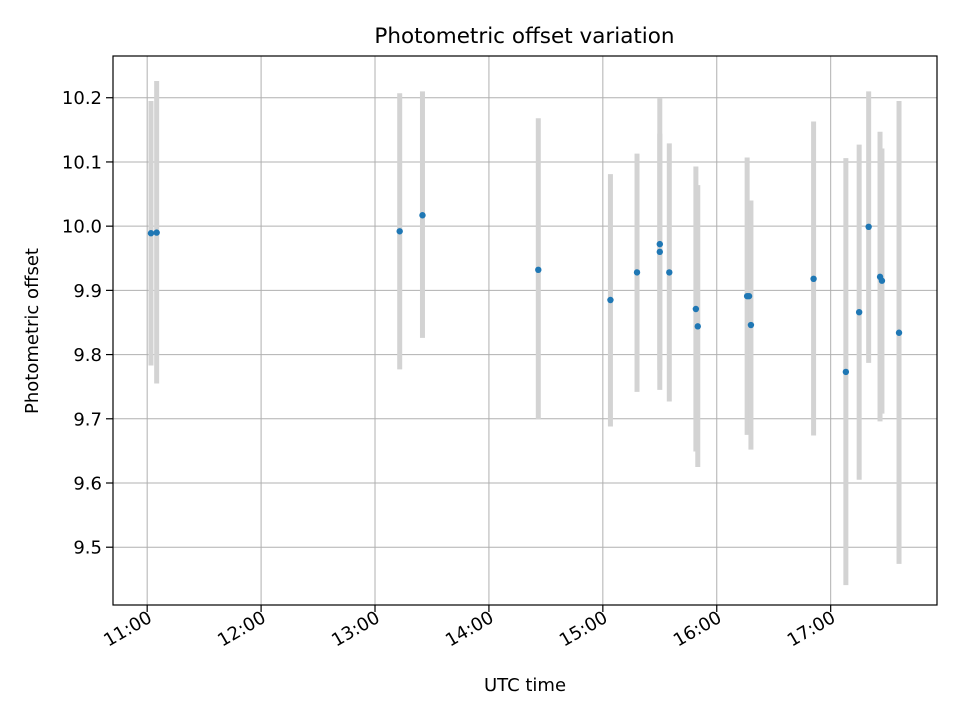 Image resolution: width=960 pixels, height=724 pixels. I want to click on y-axis-label: Photometric offset, so click(32, 331).